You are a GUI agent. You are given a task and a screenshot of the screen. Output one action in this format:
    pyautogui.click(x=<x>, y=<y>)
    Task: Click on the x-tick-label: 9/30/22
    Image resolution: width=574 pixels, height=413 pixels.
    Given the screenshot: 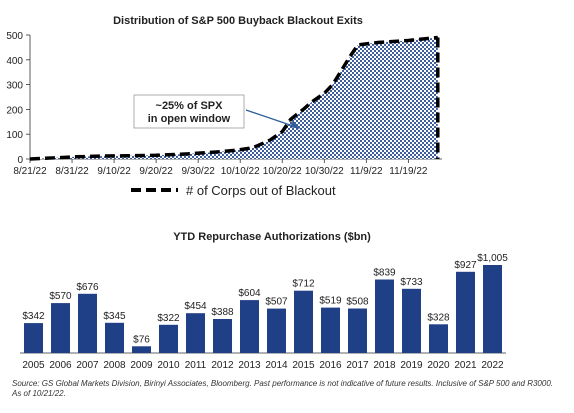 What is the action you would take?
    pyautogui.click(x=198, y=171)
    